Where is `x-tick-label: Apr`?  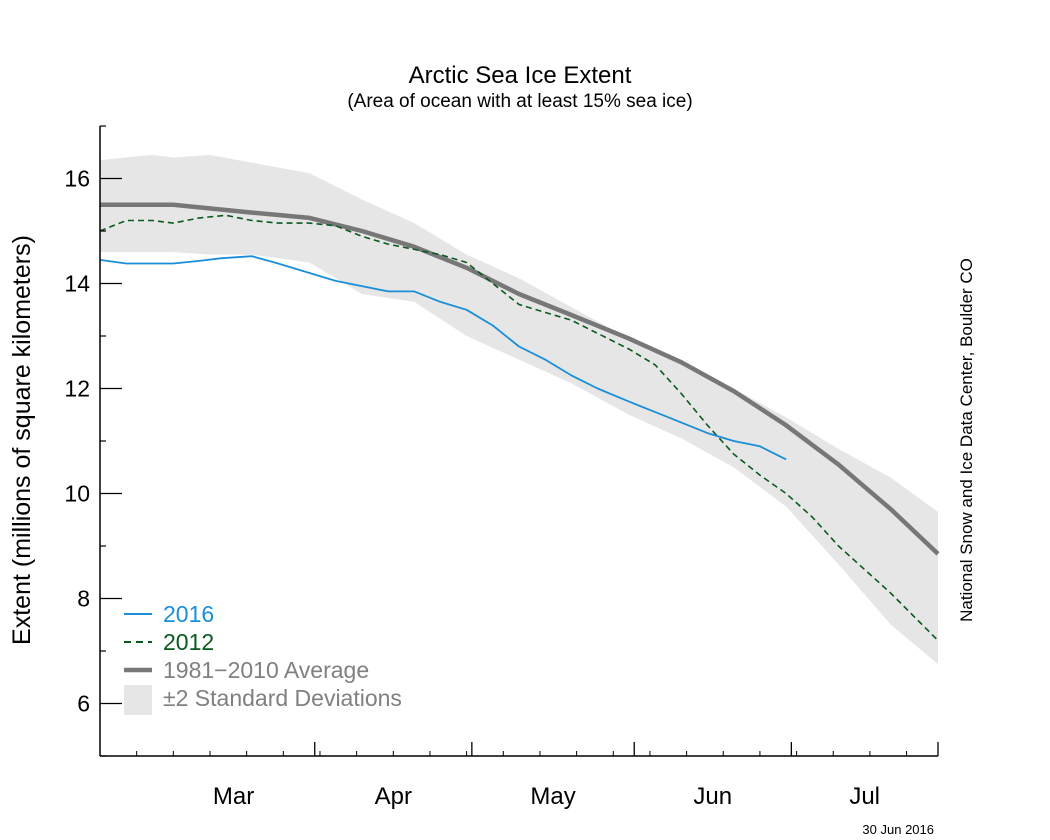 x-tick-label: Apr is located at coordinates (393, 796).